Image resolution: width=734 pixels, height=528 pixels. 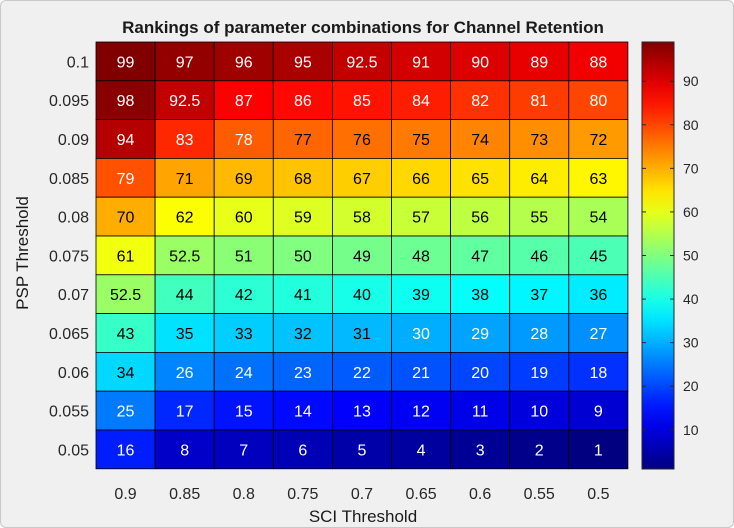 I want to click on cell-value-label: 61, so click(x=126, y=256).